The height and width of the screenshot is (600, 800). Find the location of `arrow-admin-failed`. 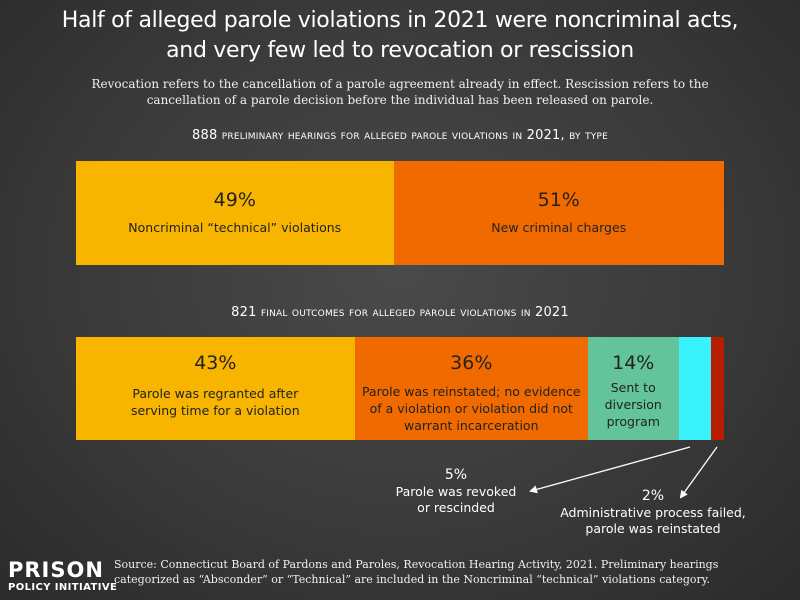

arrow-admin-failed is located at coordinates (698, 472).